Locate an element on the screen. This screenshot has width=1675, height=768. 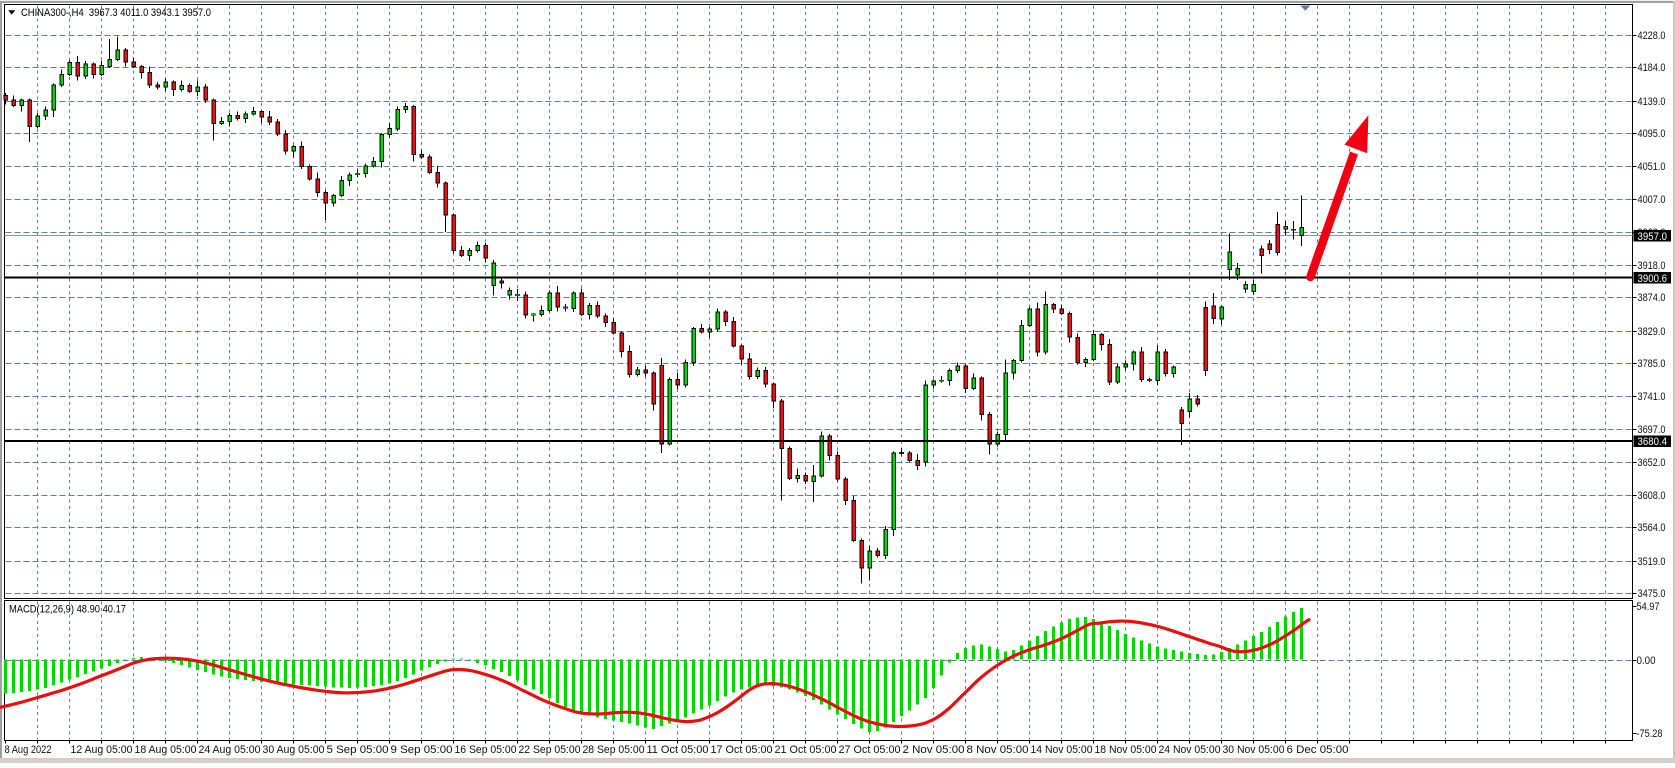
svg-text: 27 Oct 05:00 is located at coordinates (870, 750).